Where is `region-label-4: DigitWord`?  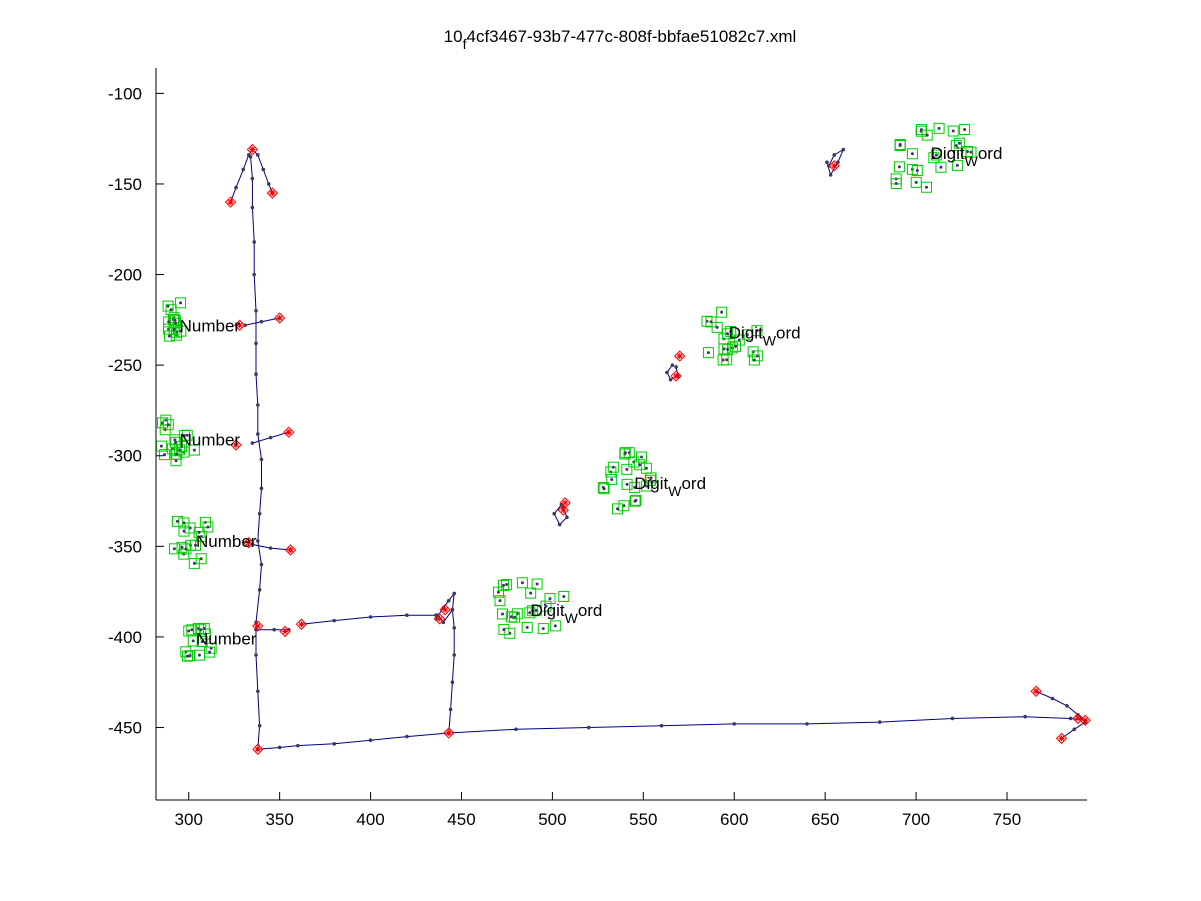 region-label-4: DigitWord is located at coordinates (567, 613).